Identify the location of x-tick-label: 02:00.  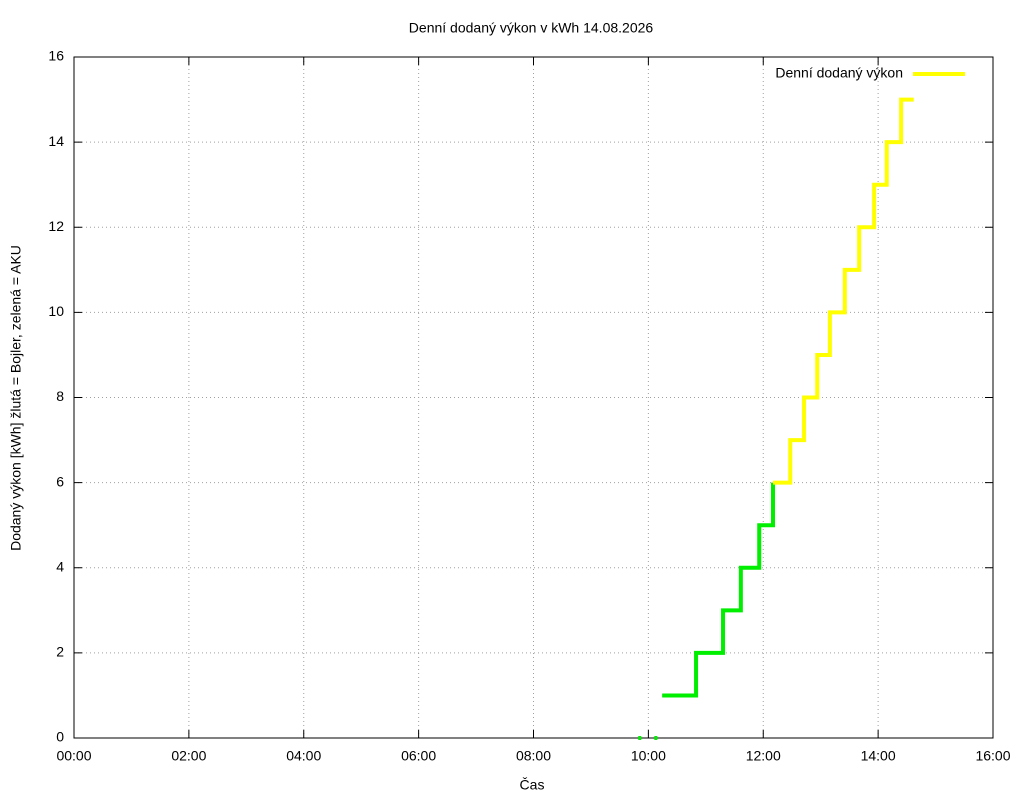
(188, 756).